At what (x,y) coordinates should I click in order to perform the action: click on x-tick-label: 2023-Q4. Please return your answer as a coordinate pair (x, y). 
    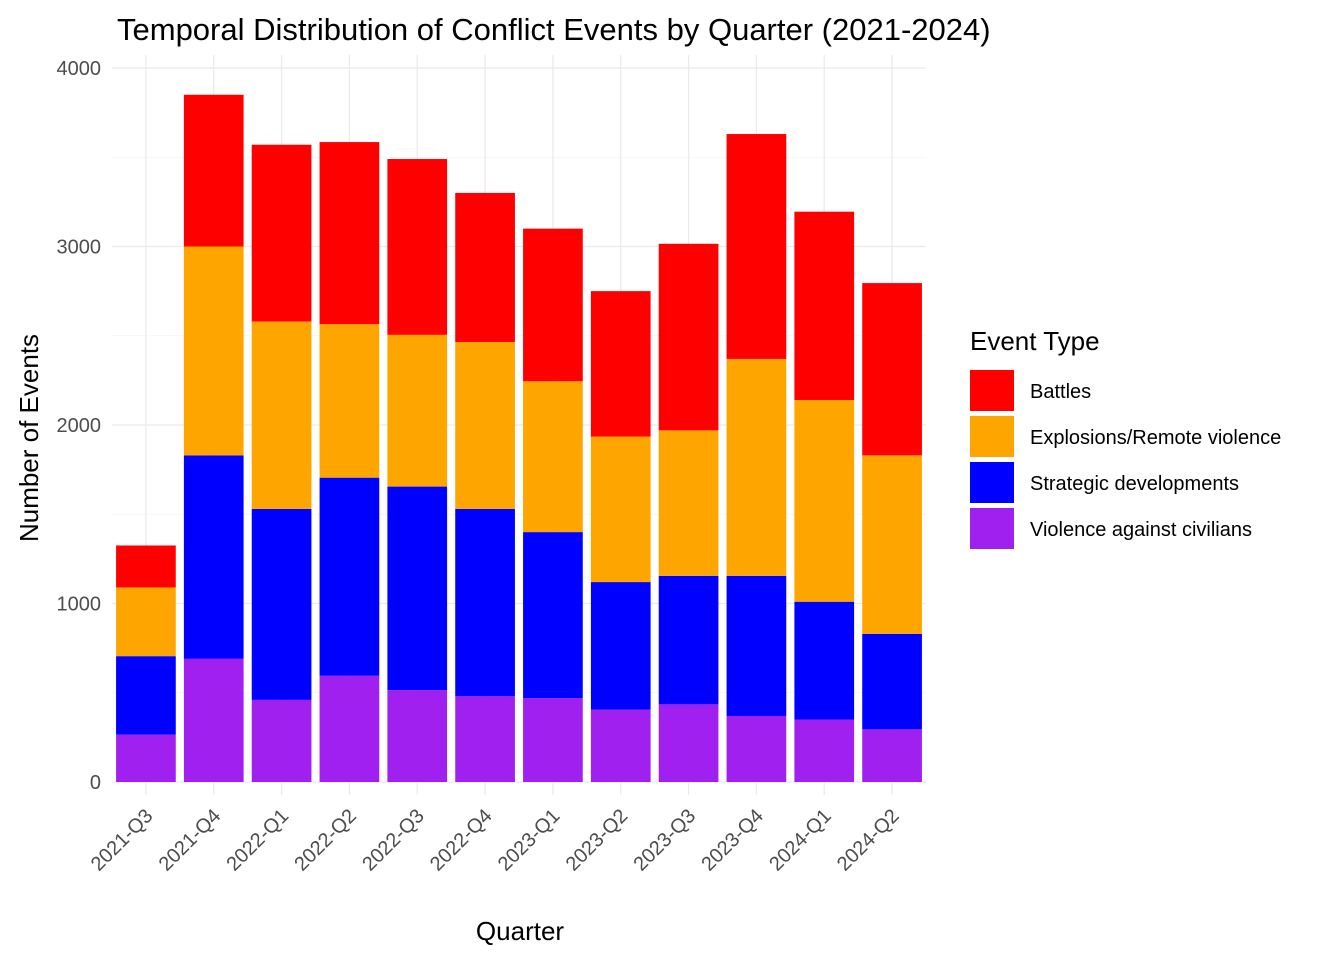
    Looking at the image, I should click on (732, 840).